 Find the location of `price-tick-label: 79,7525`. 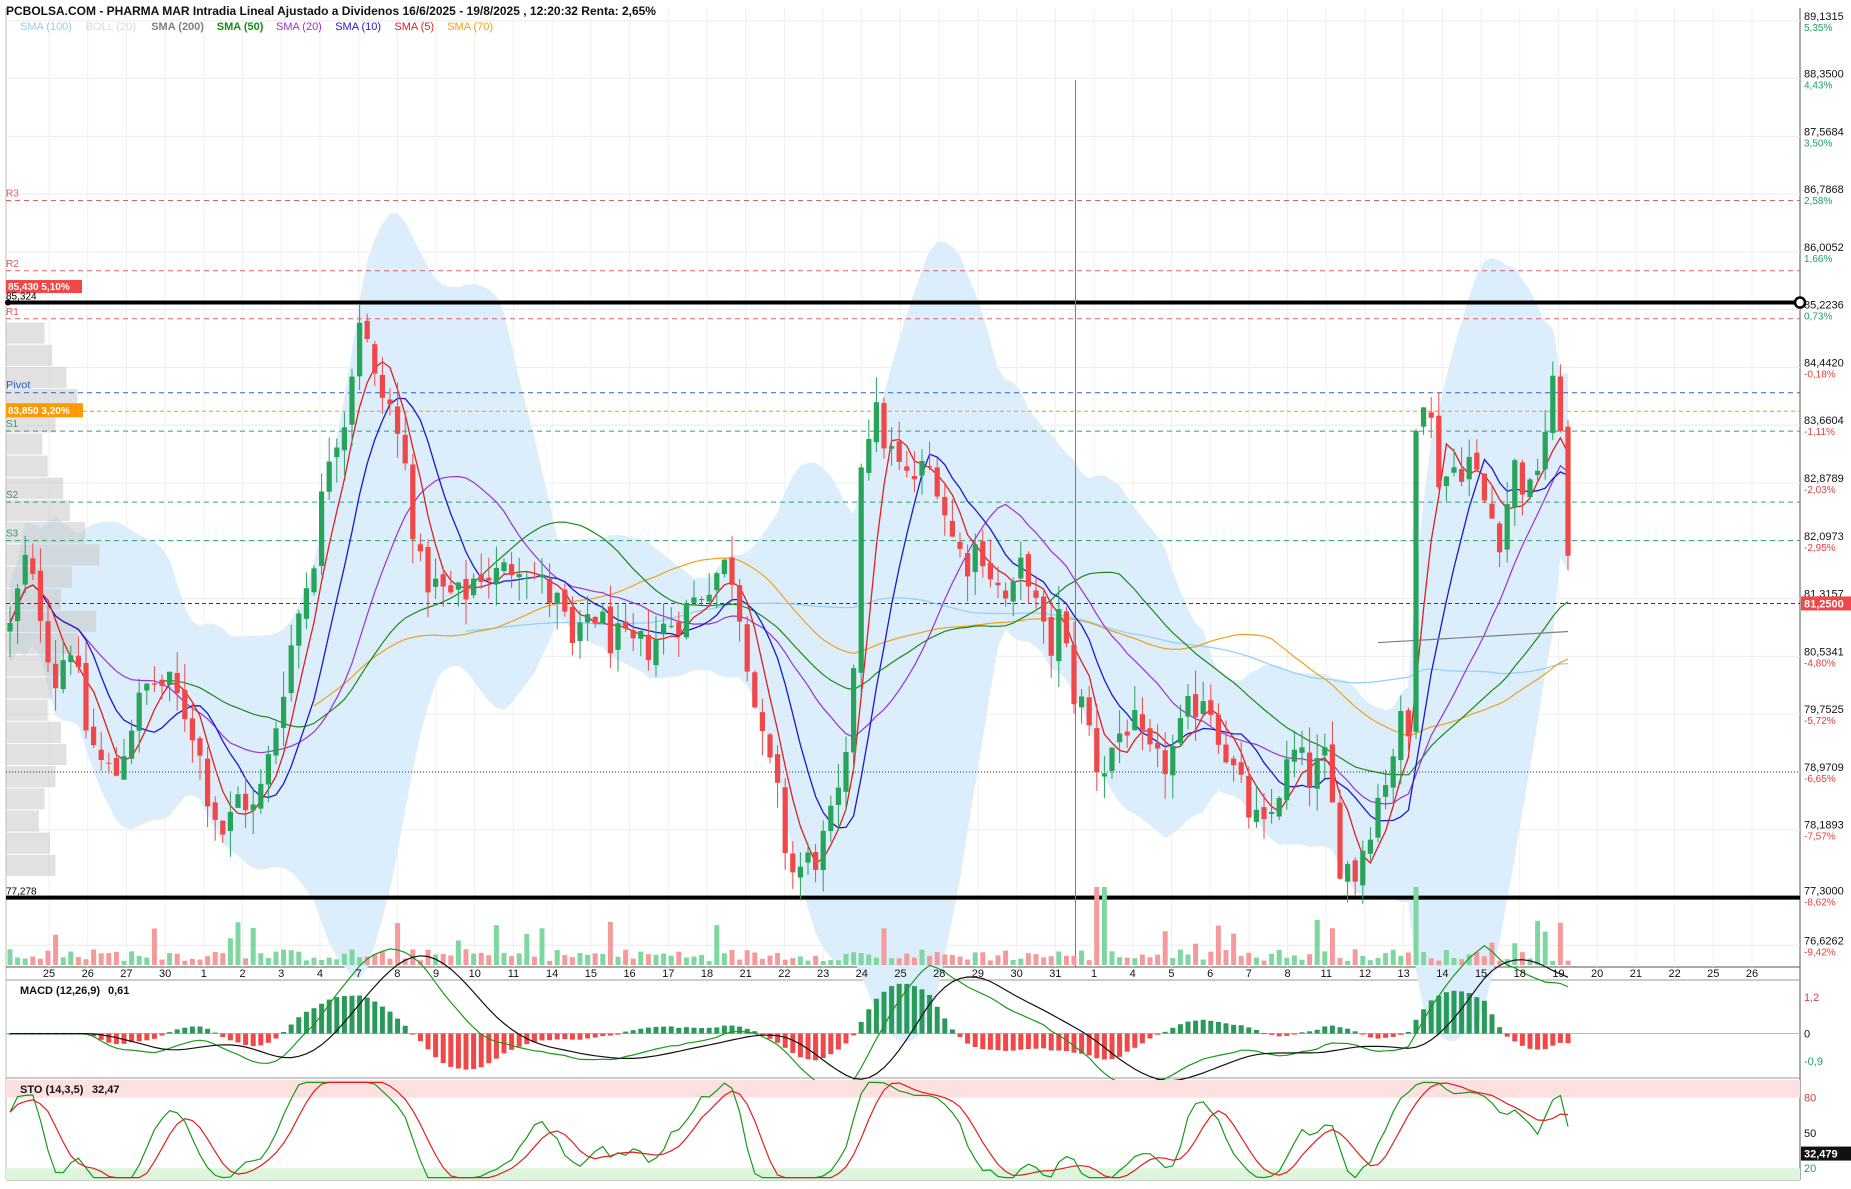

price-tick-label: 79,7525 is located at coordinates (1824, 710).